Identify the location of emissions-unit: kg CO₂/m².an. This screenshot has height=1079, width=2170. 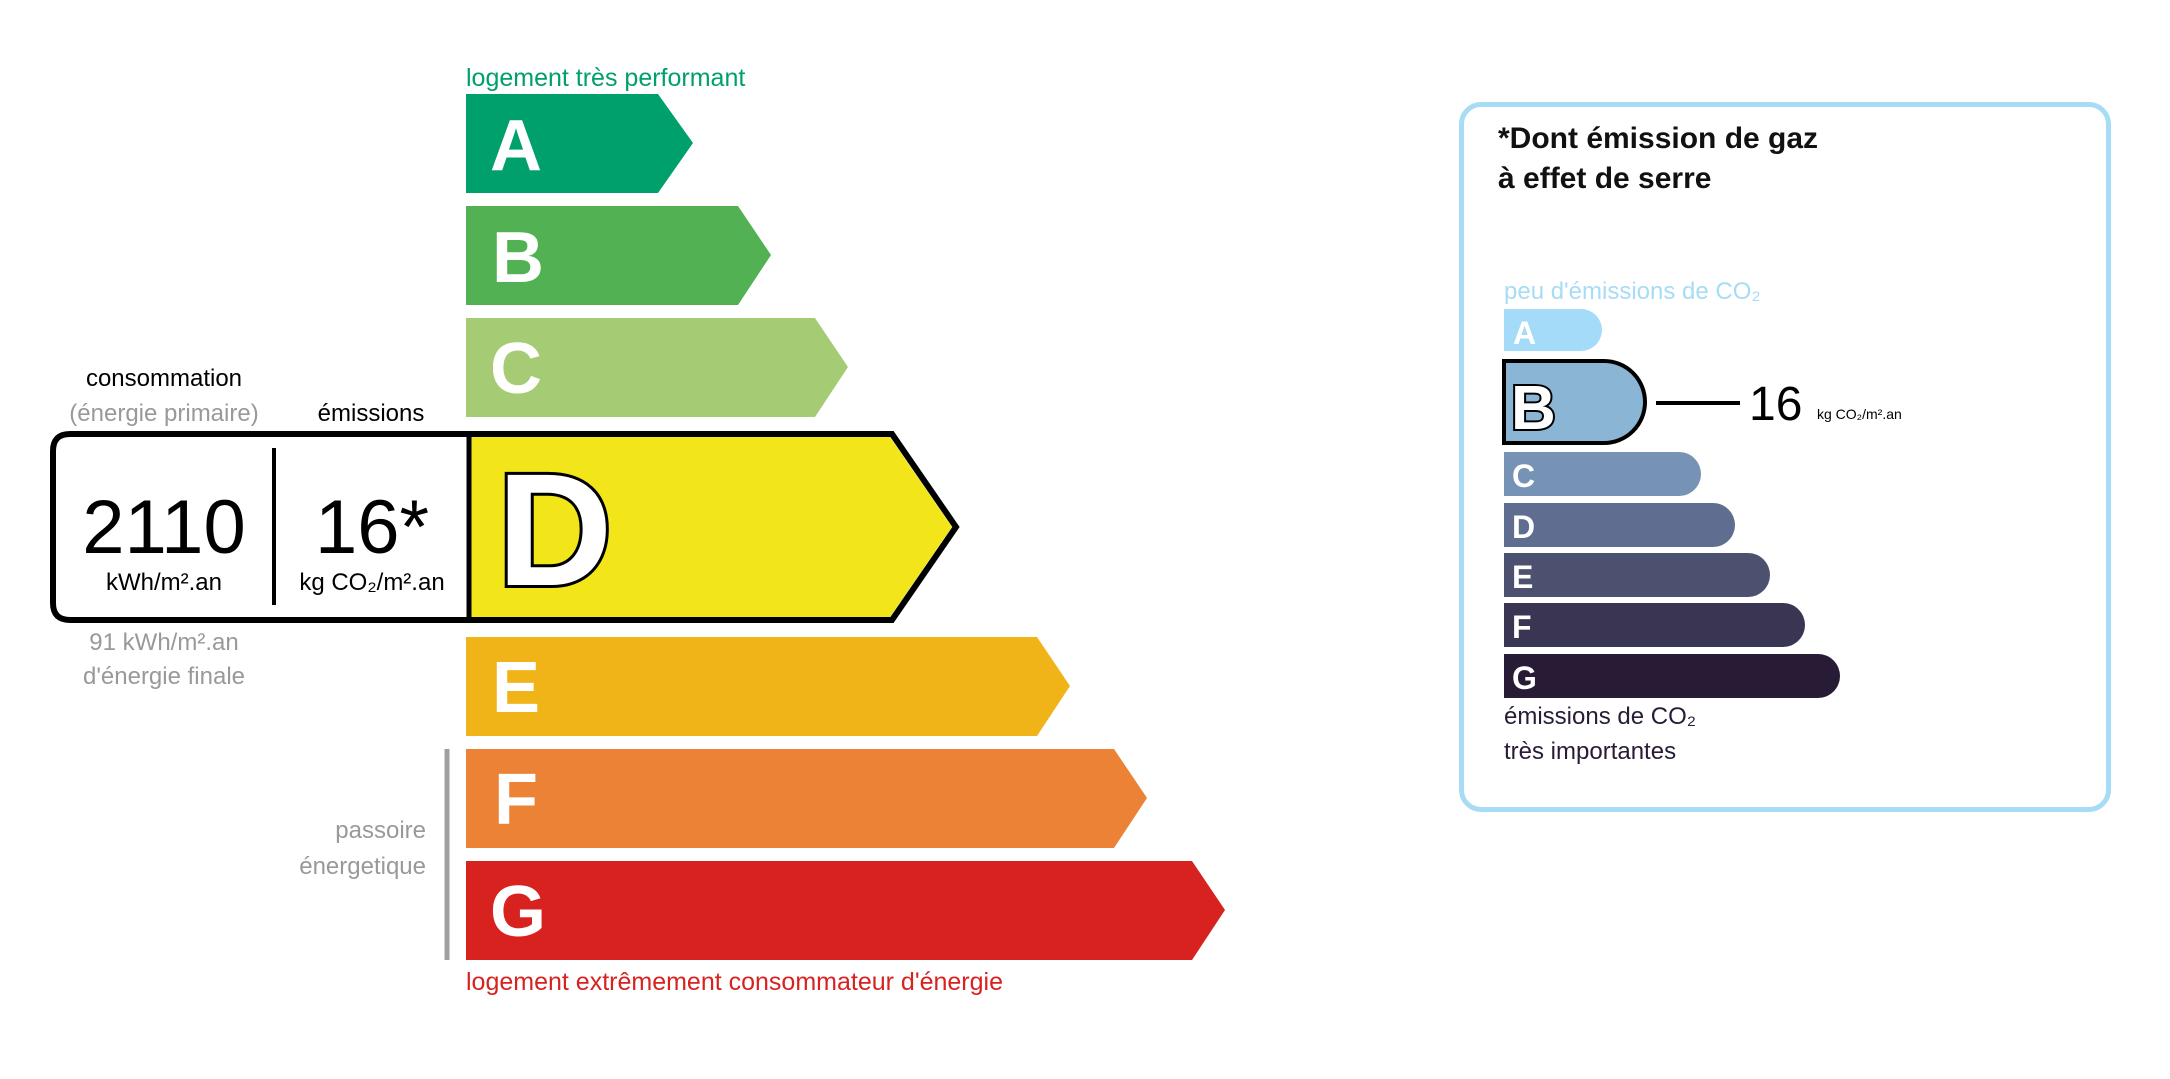
(371, 582).